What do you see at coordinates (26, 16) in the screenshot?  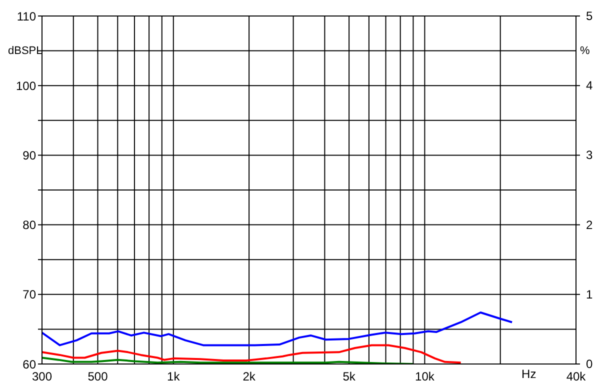 I see `y-tick-label: 110` at bounding box center [26, 16].